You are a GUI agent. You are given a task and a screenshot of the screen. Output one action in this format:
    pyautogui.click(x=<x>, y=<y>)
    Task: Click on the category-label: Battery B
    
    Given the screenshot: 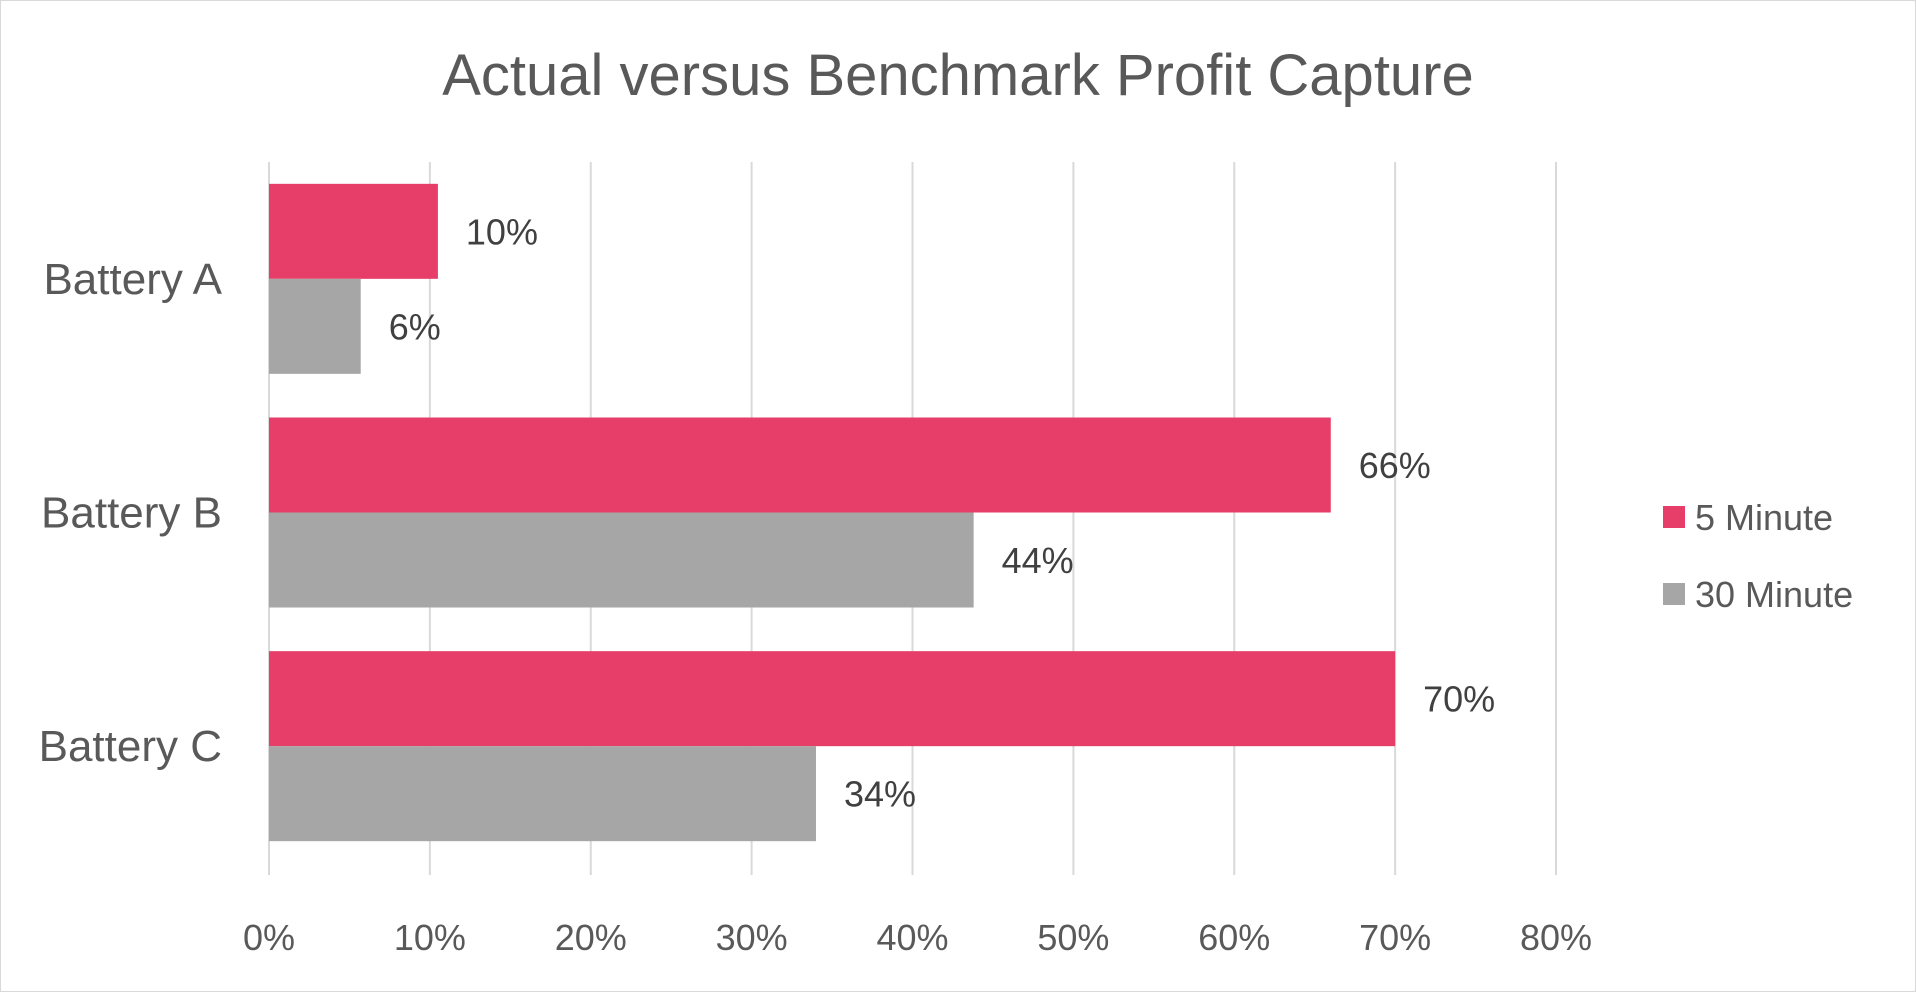 What is the action you would take?
    pyautogui.click(x=131, y=513)
    